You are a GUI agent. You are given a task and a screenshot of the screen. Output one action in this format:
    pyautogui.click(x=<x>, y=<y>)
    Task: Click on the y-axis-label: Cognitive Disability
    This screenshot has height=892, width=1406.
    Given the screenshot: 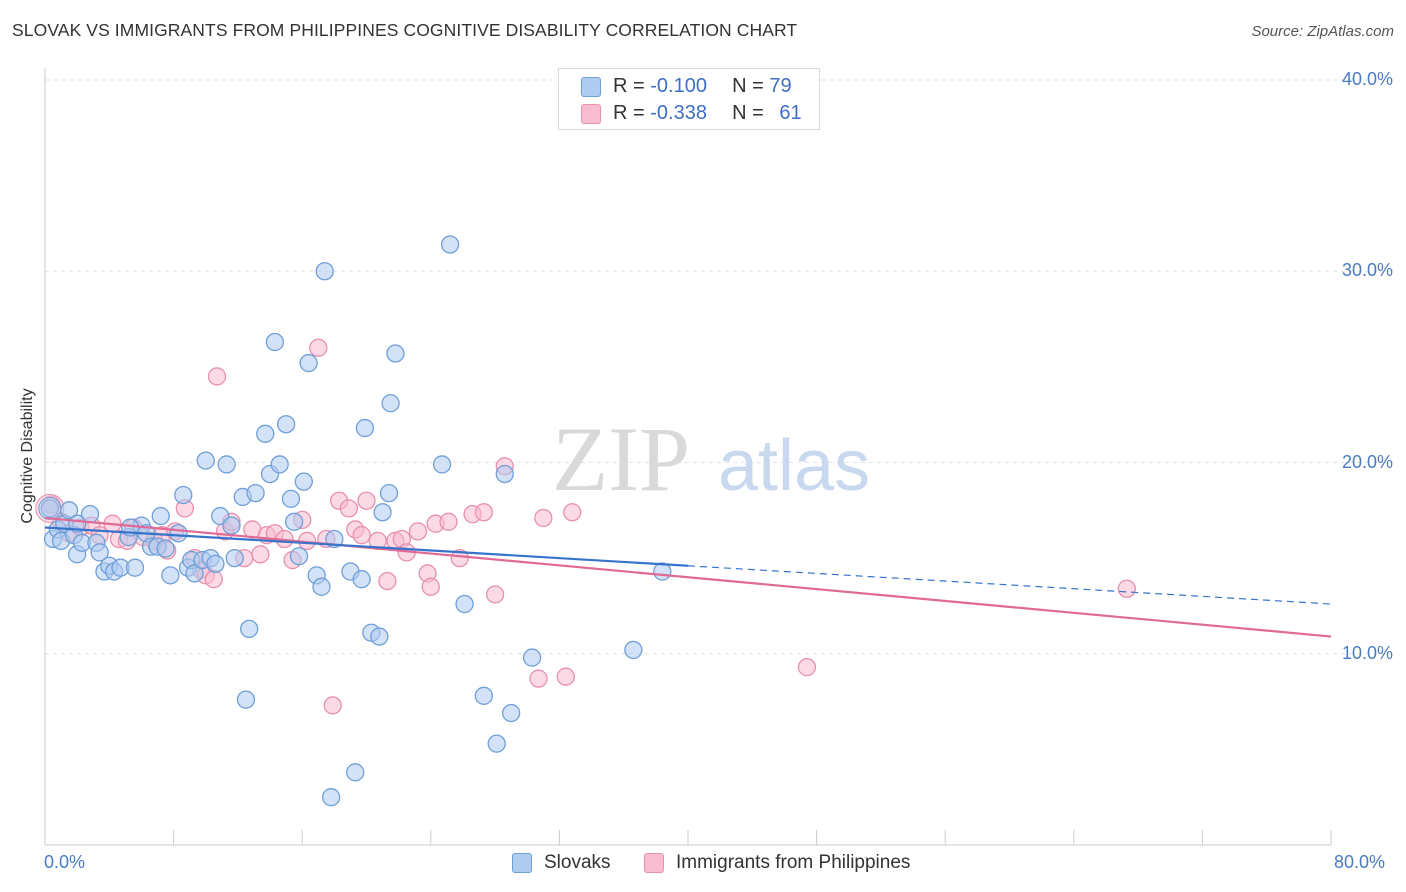 What is the action you would take?
    pyautogui.click(x=27, y=456)
    